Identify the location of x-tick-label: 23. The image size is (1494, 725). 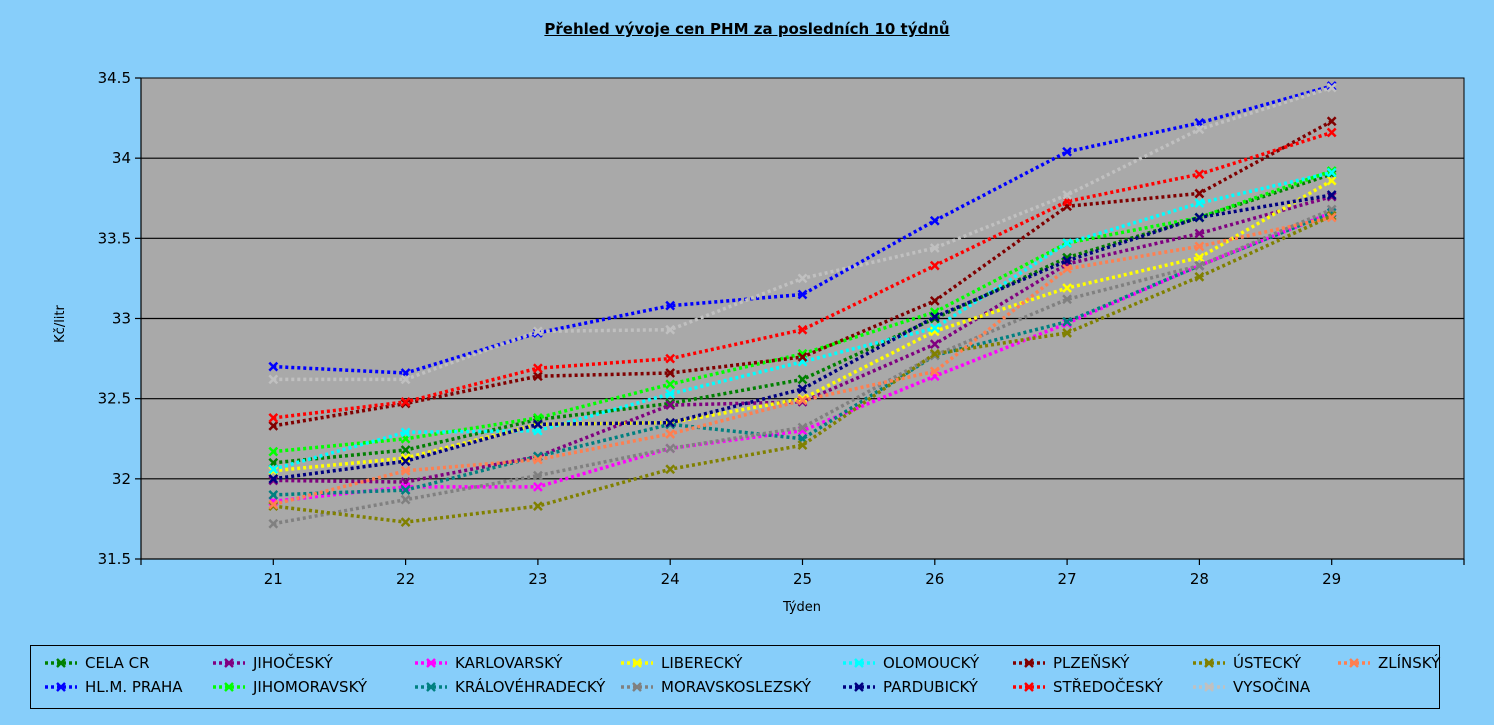
(537, 579).